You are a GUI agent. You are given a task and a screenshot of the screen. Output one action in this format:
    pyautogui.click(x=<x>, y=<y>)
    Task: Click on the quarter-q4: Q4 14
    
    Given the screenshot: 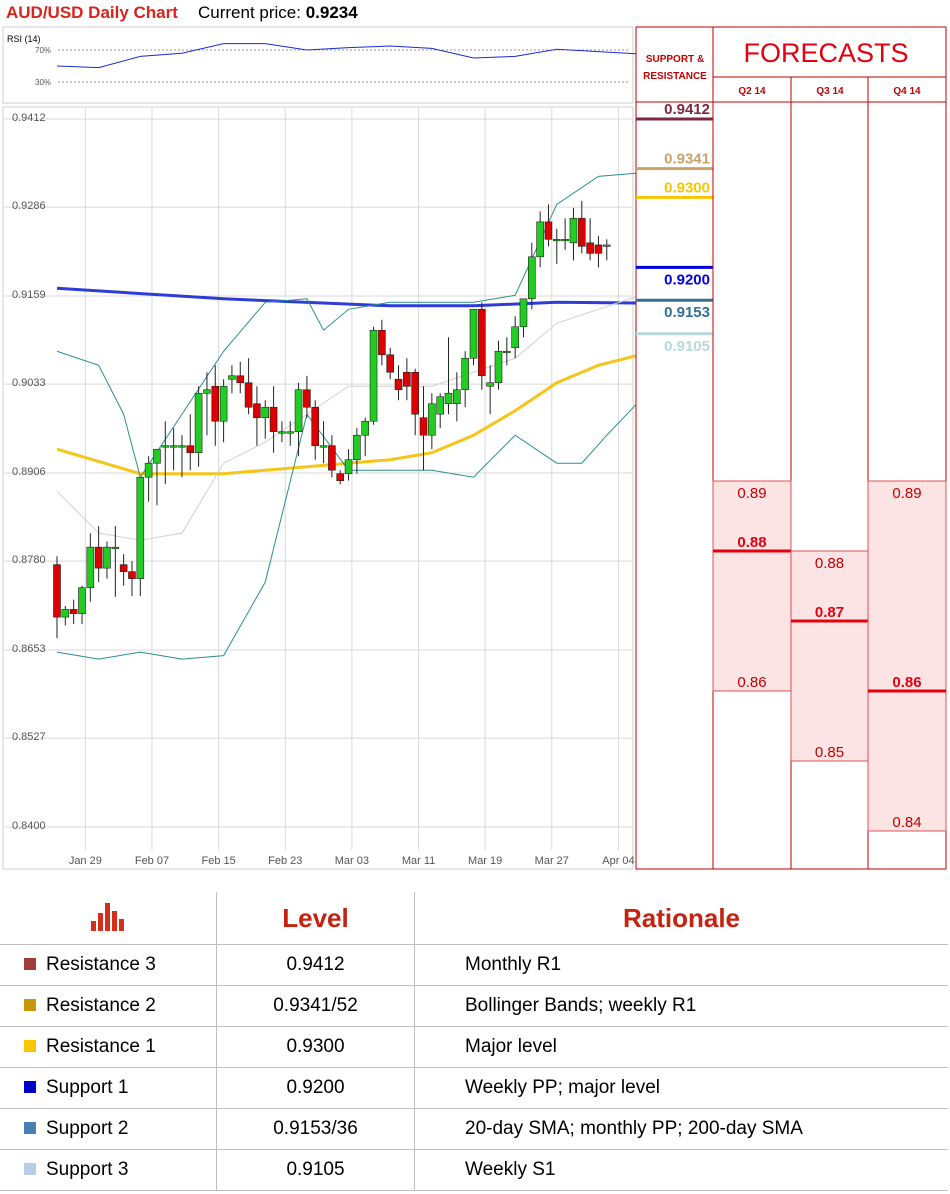 What is the action you would take?
    pyautogui.click(x=907, y=91)
    